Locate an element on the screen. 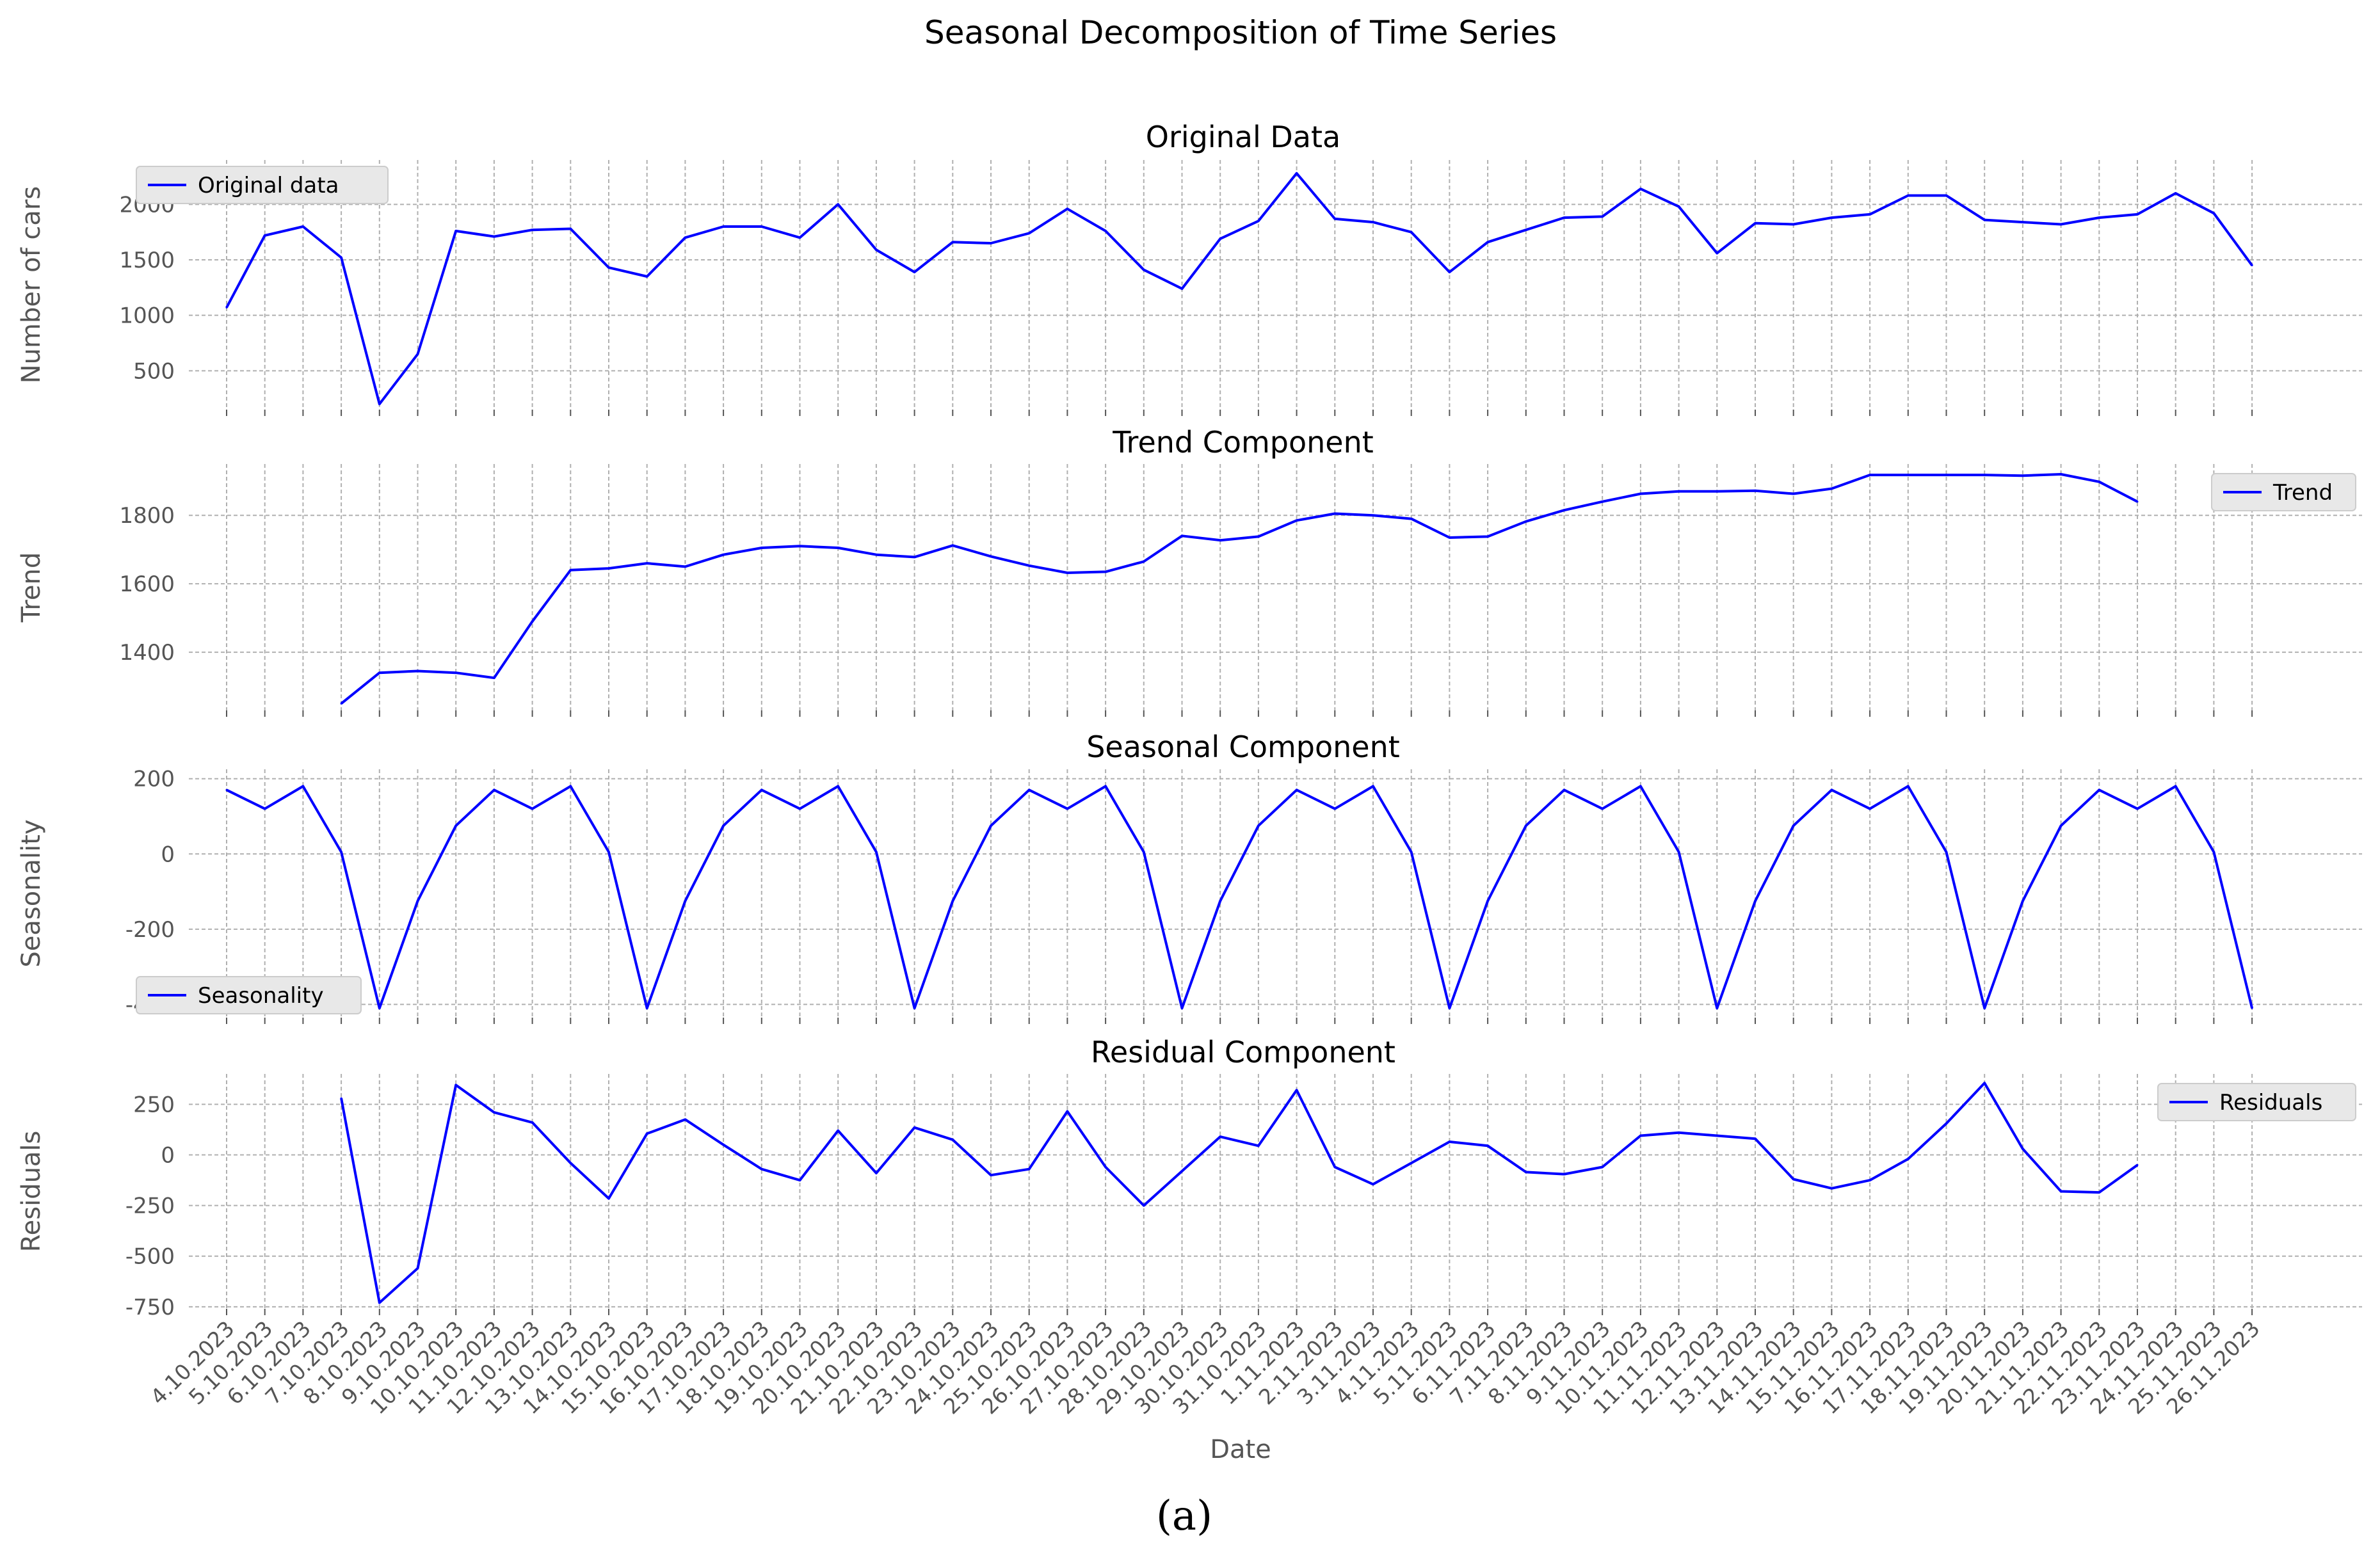  series-line-seasonality is located at coordinates (1240, 897).